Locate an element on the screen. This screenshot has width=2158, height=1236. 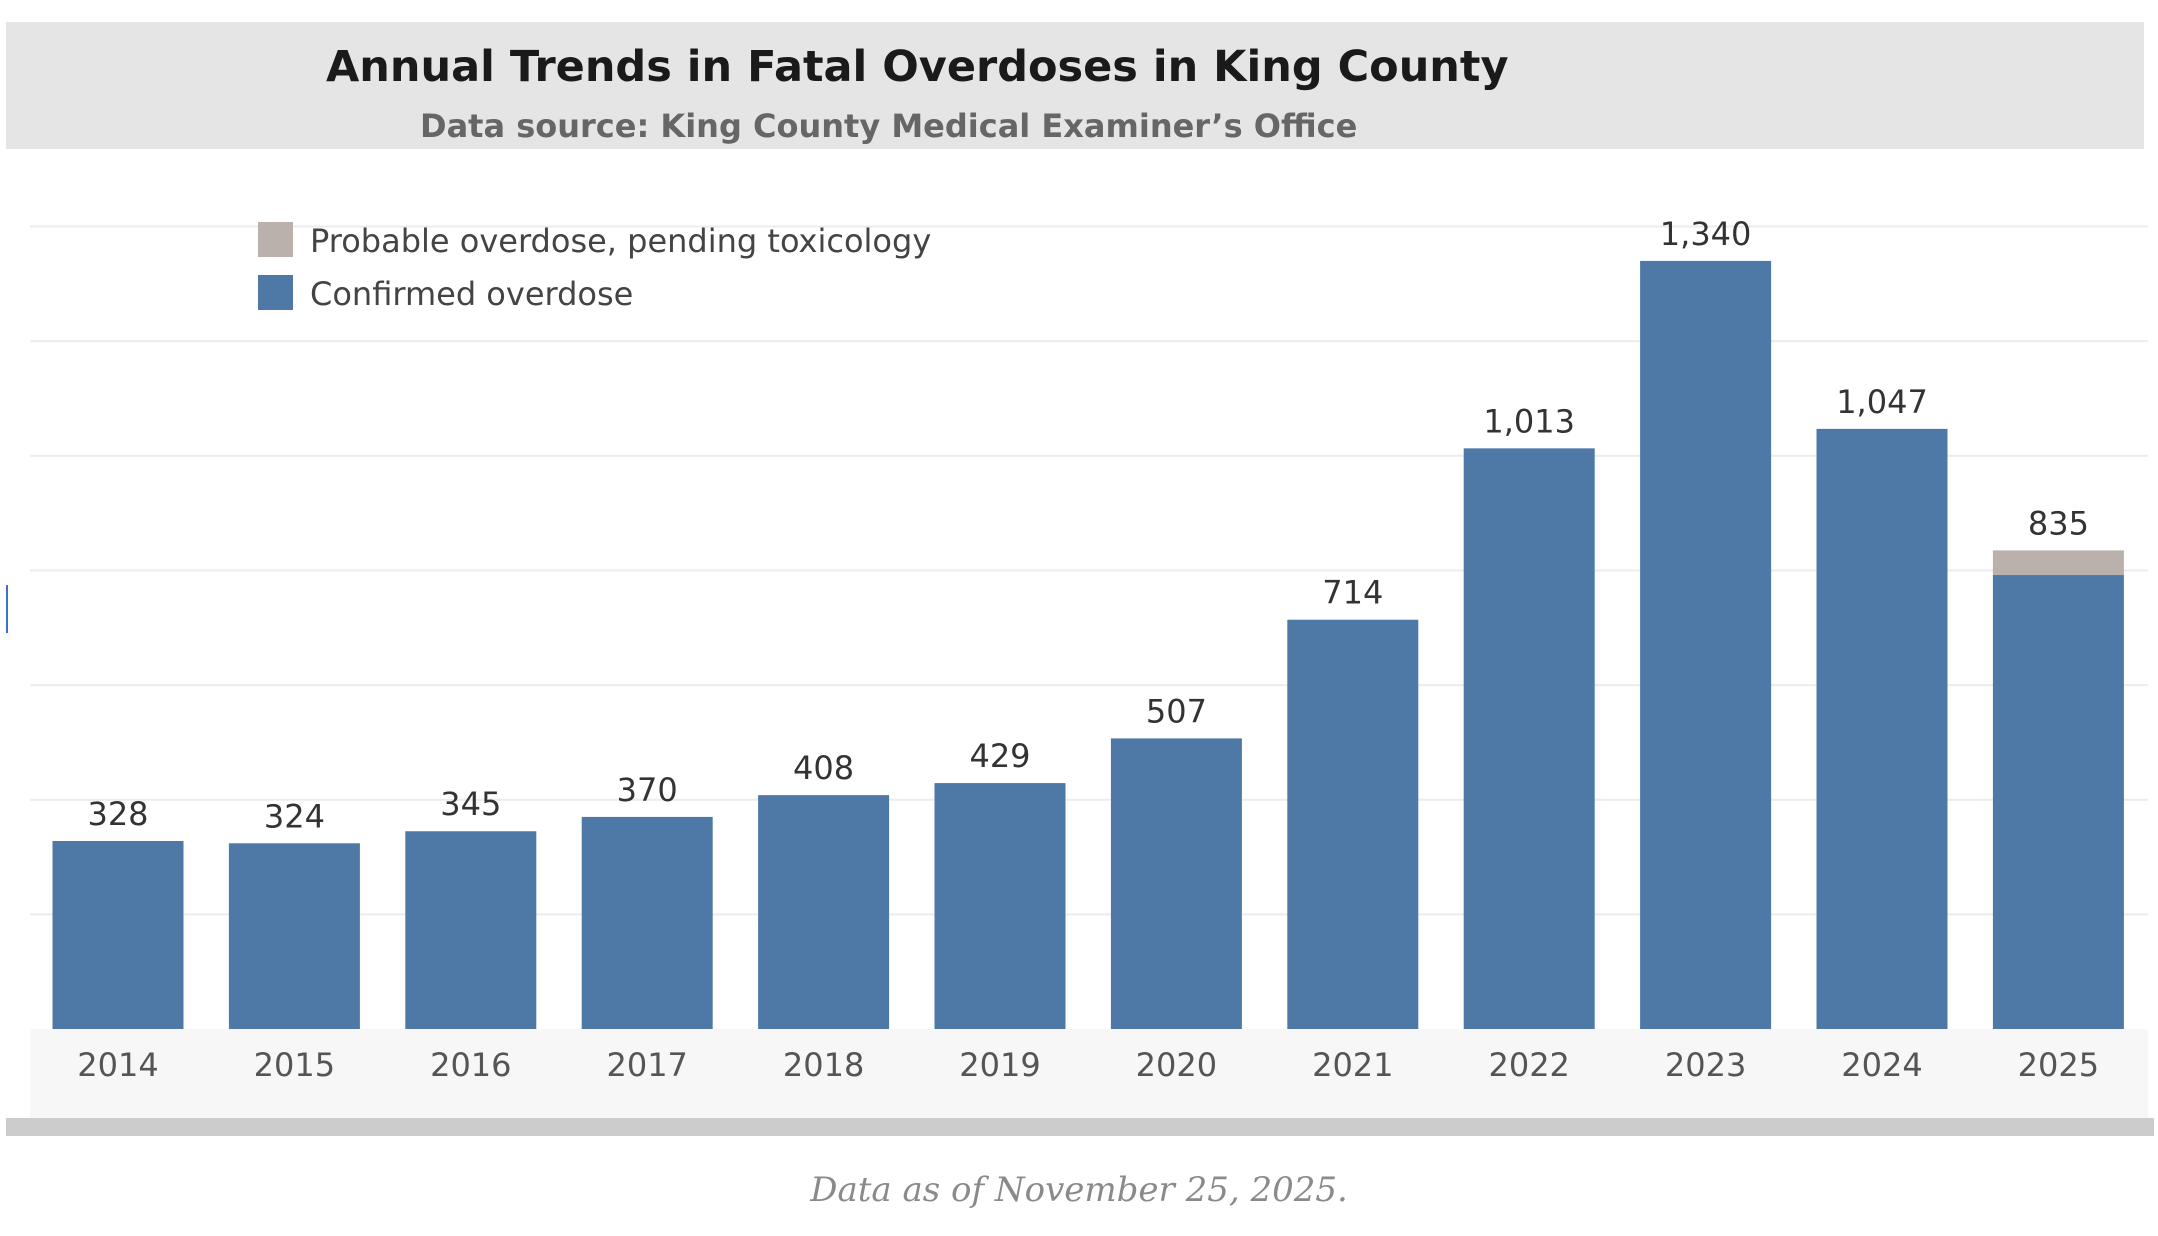
x-tick-label-2016: 2016 is located at coordinates (470, 1065).